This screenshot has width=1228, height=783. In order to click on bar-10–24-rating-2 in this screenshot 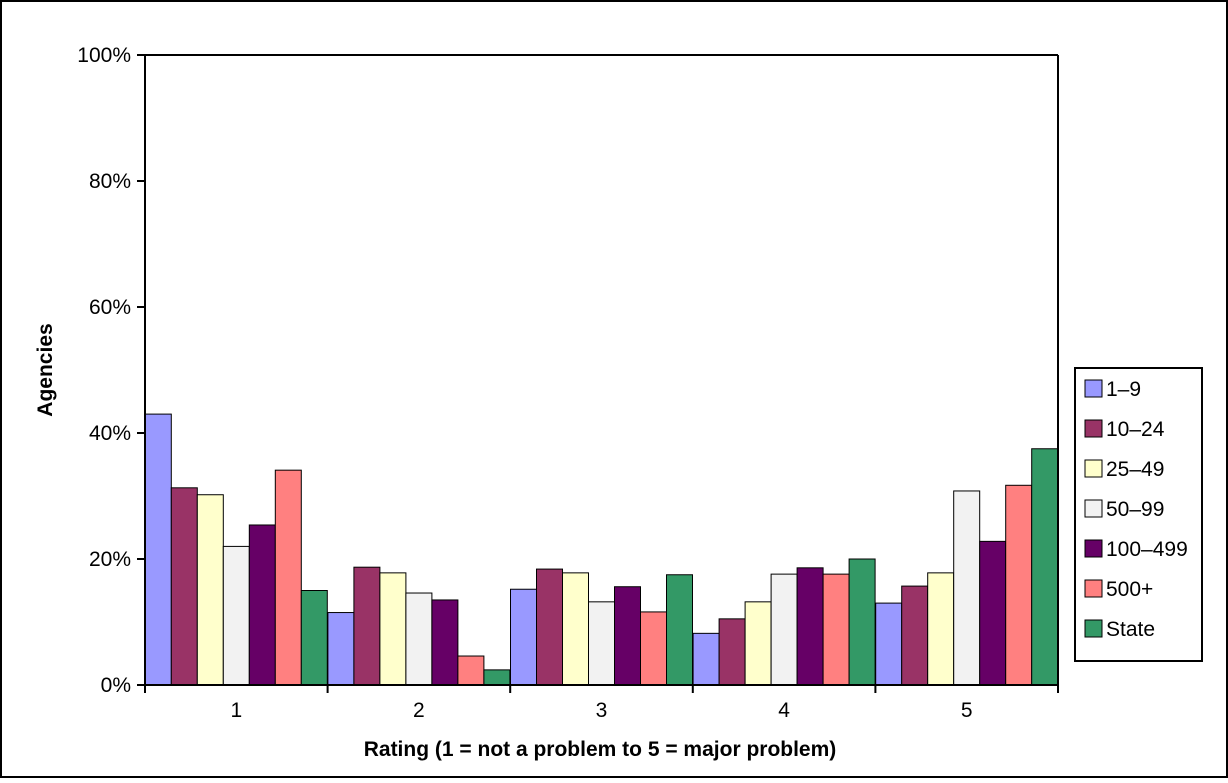, I will do `click(367, 626)`.